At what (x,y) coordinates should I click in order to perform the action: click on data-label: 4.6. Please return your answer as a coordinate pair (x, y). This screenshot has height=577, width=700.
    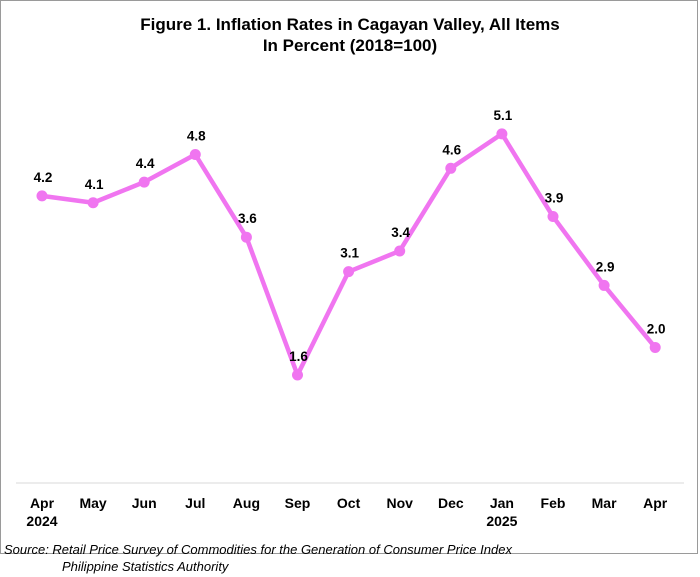
    Looking at the image, I should click on (451, 149).